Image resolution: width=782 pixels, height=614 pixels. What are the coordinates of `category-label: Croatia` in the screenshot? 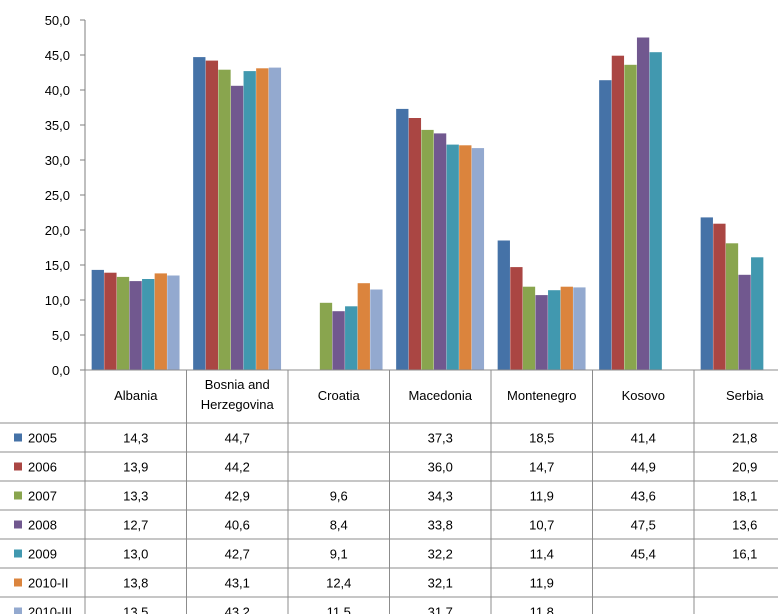 It's located at (339, 395).